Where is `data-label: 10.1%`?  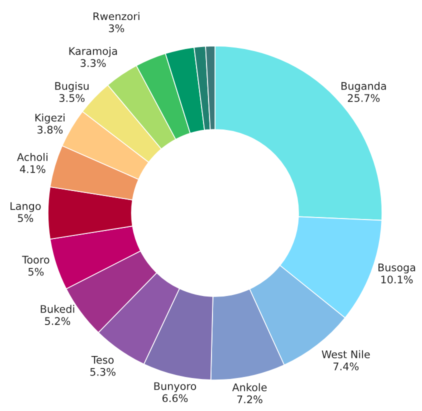
data-label: 10.1% is located at coordinates (397, 280).